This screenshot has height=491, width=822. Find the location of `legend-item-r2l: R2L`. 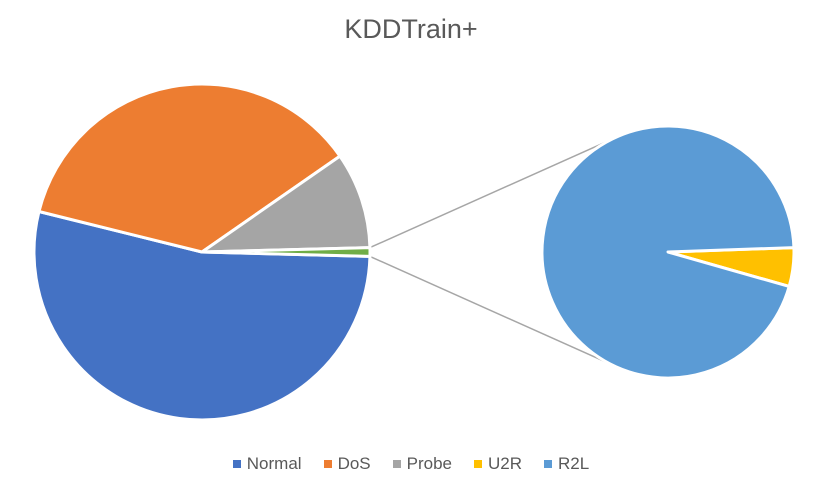

legend-item-r2l: R2L is located at coordinates (566, 464).